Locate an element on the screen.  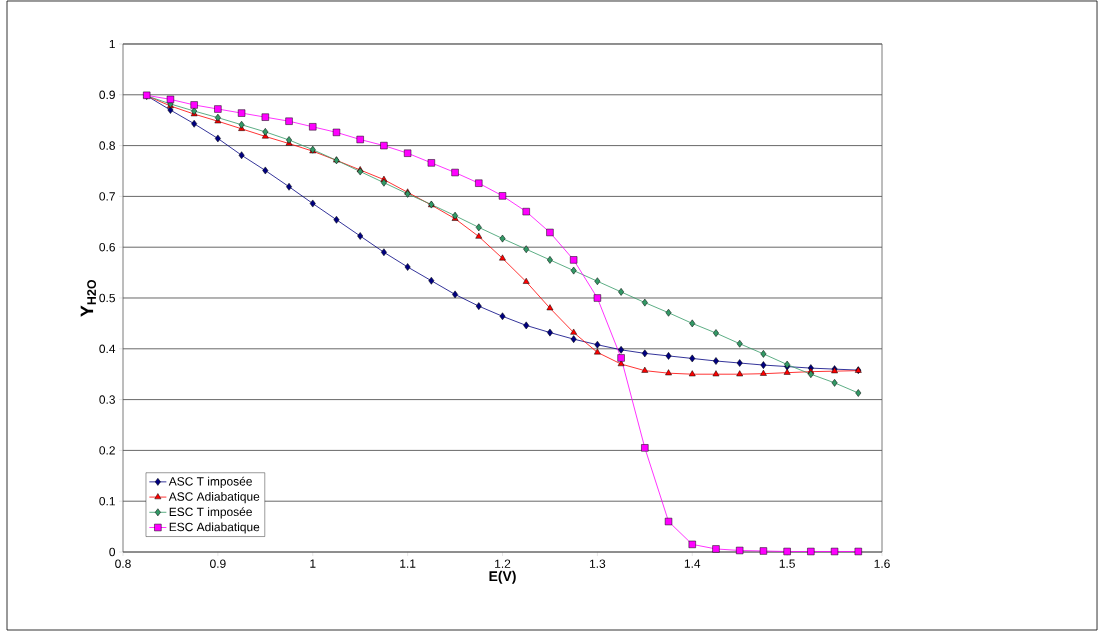
x-tick-label: 1.5 is located at coordinates (787, 563).